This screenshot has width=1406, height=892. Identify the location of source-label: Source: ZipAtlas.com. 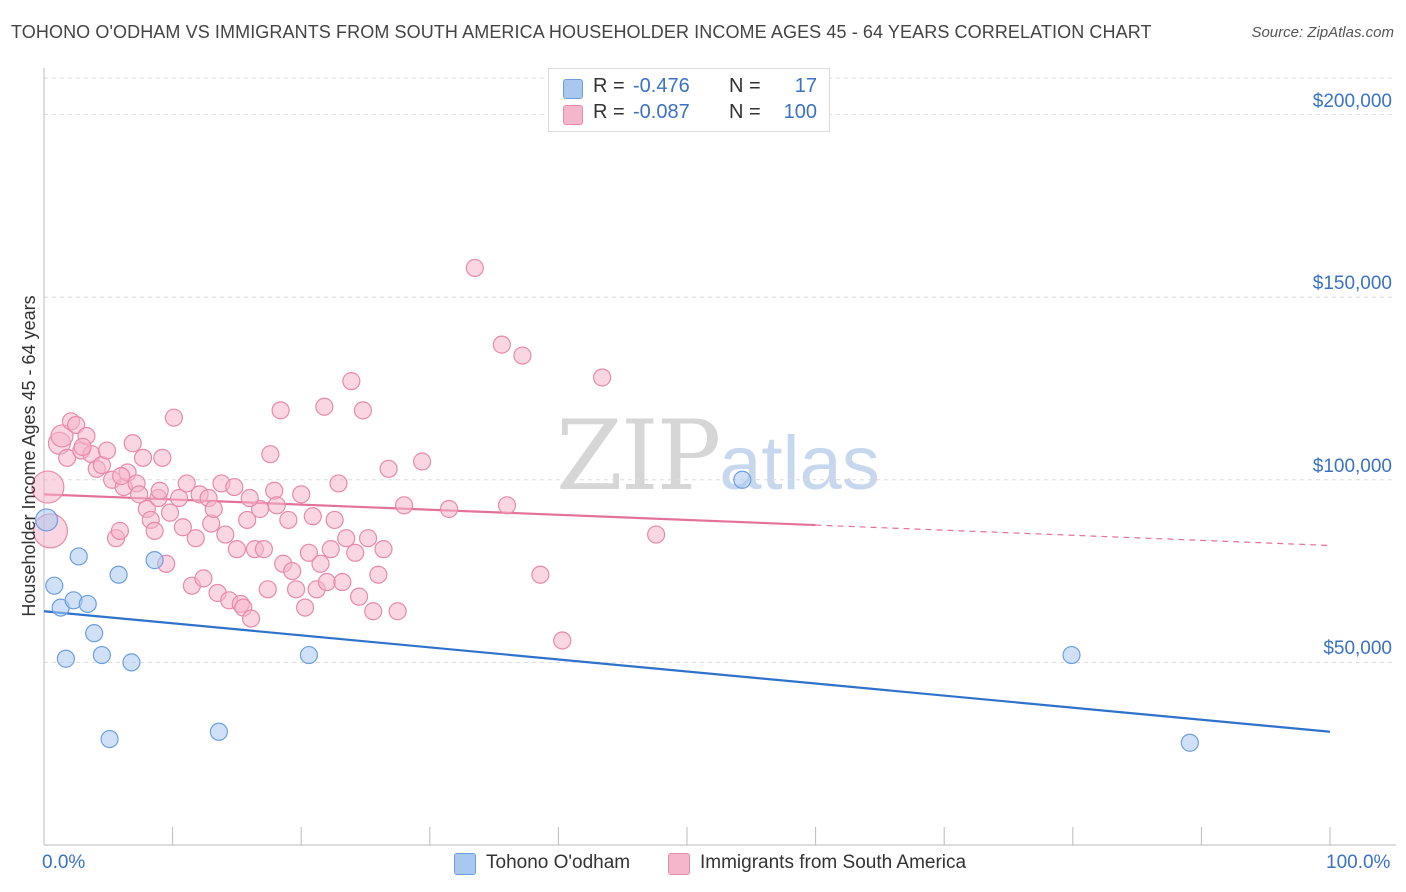
(1322, 32).